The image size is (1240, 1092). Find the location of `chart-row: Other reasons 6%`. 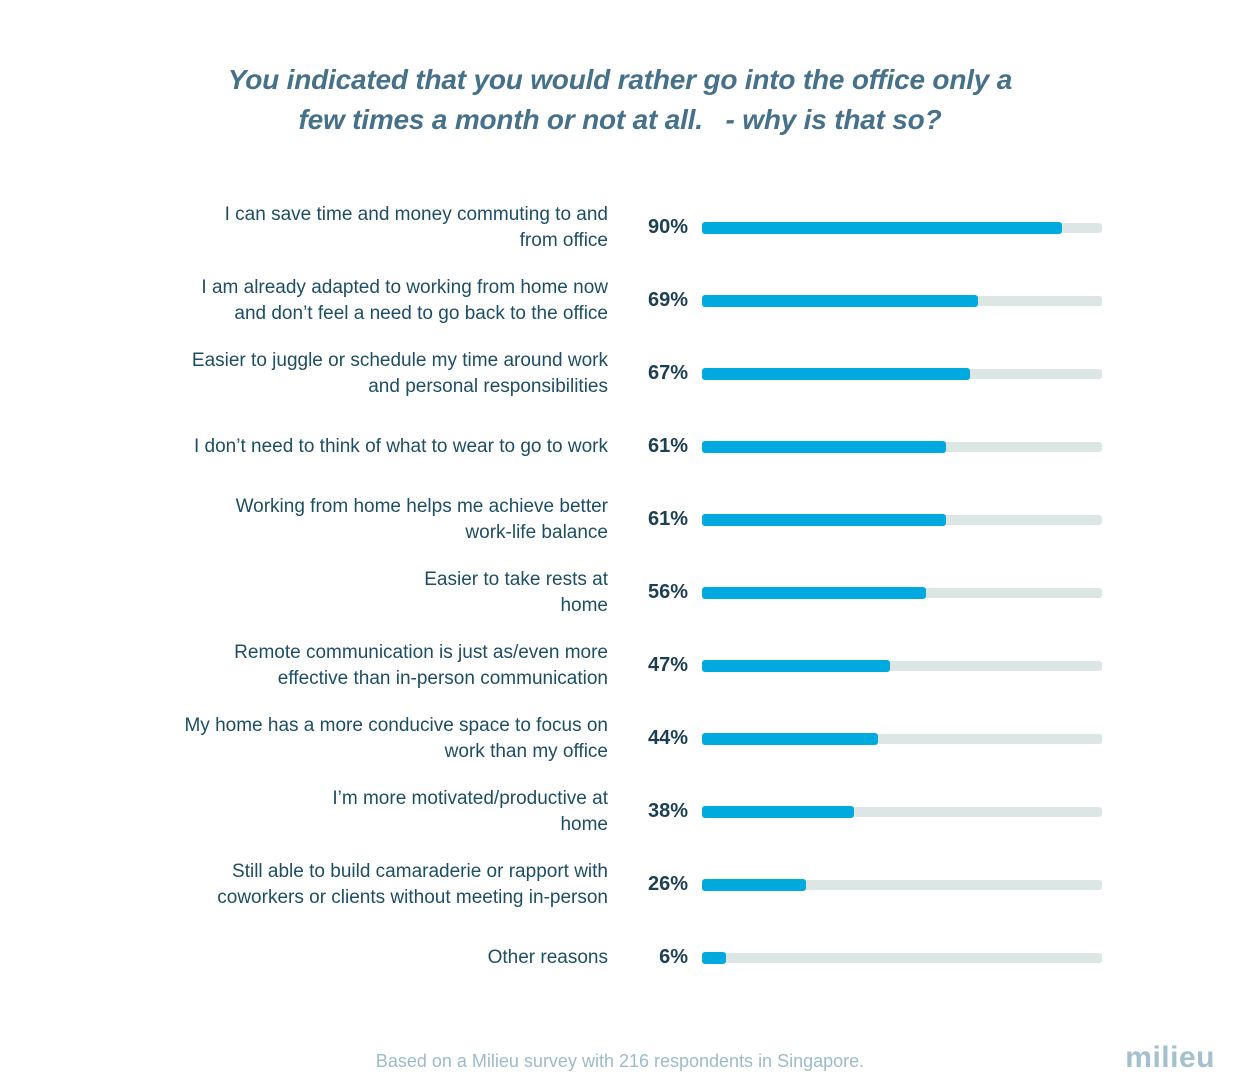

chart-row: Other reasons 6% is located at coordinates (551, 957).